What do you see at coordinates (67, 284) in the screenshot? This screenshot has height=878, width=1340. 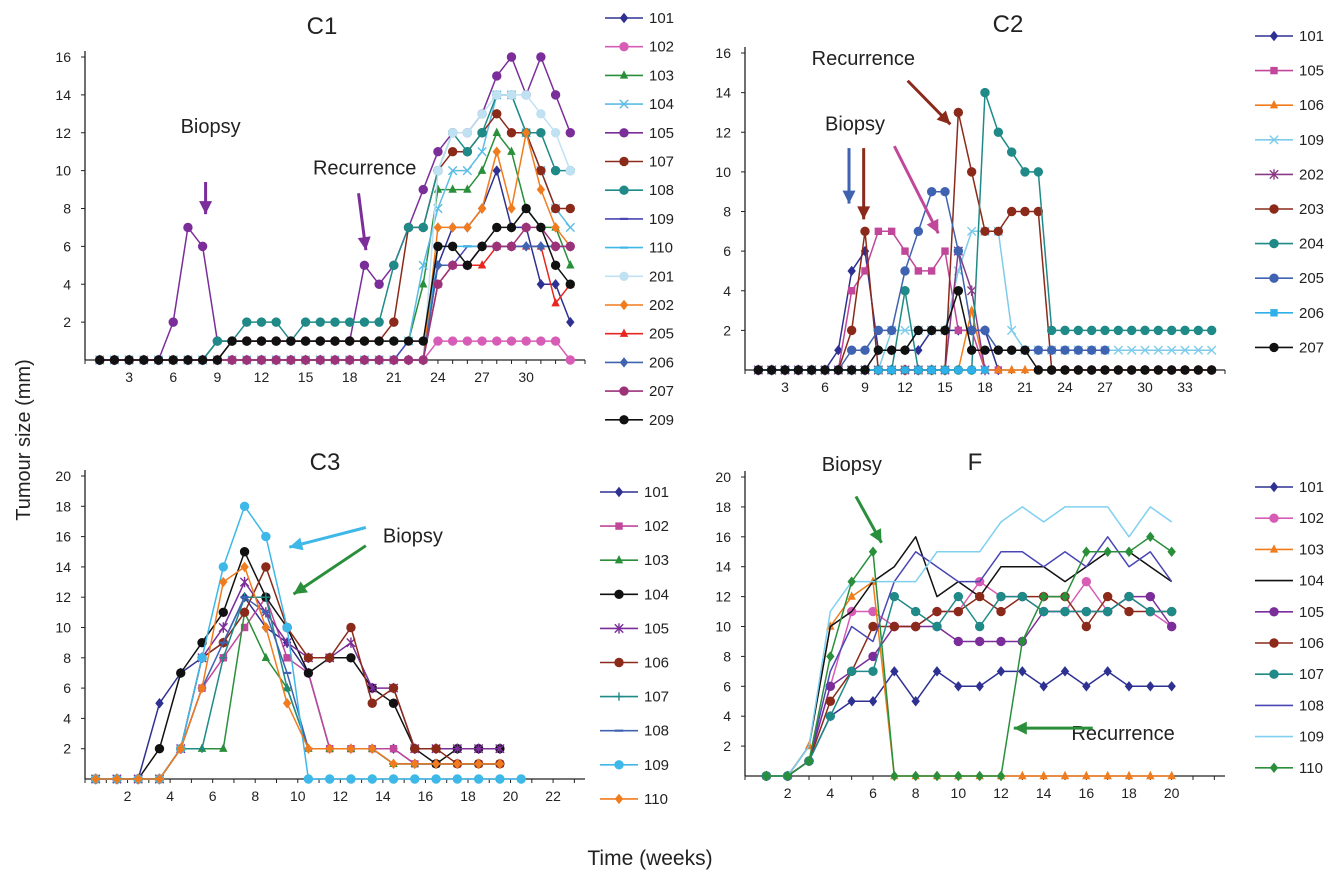 I see `y-tick-label: 4` at bounding box center [67, 284].